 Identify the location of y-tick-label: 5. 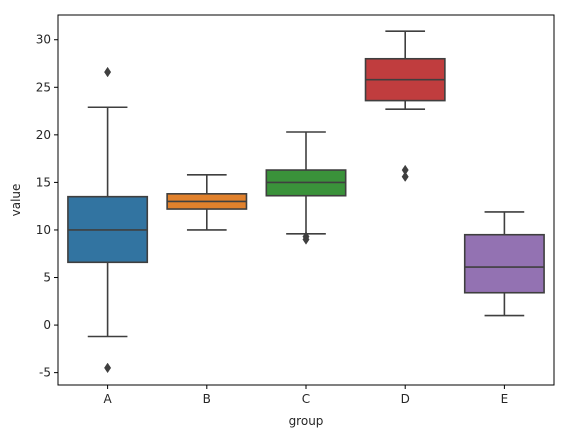
(47, 278).